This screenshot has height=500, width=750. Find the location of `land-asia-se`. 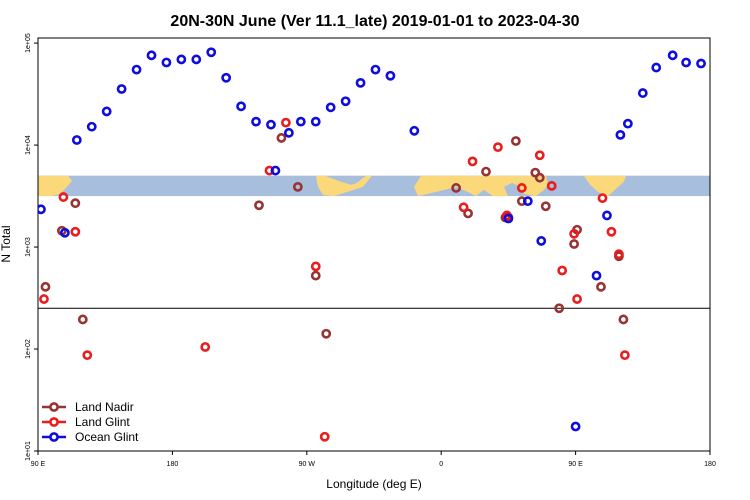

land-asia-se is located at coordinates (605, 186).